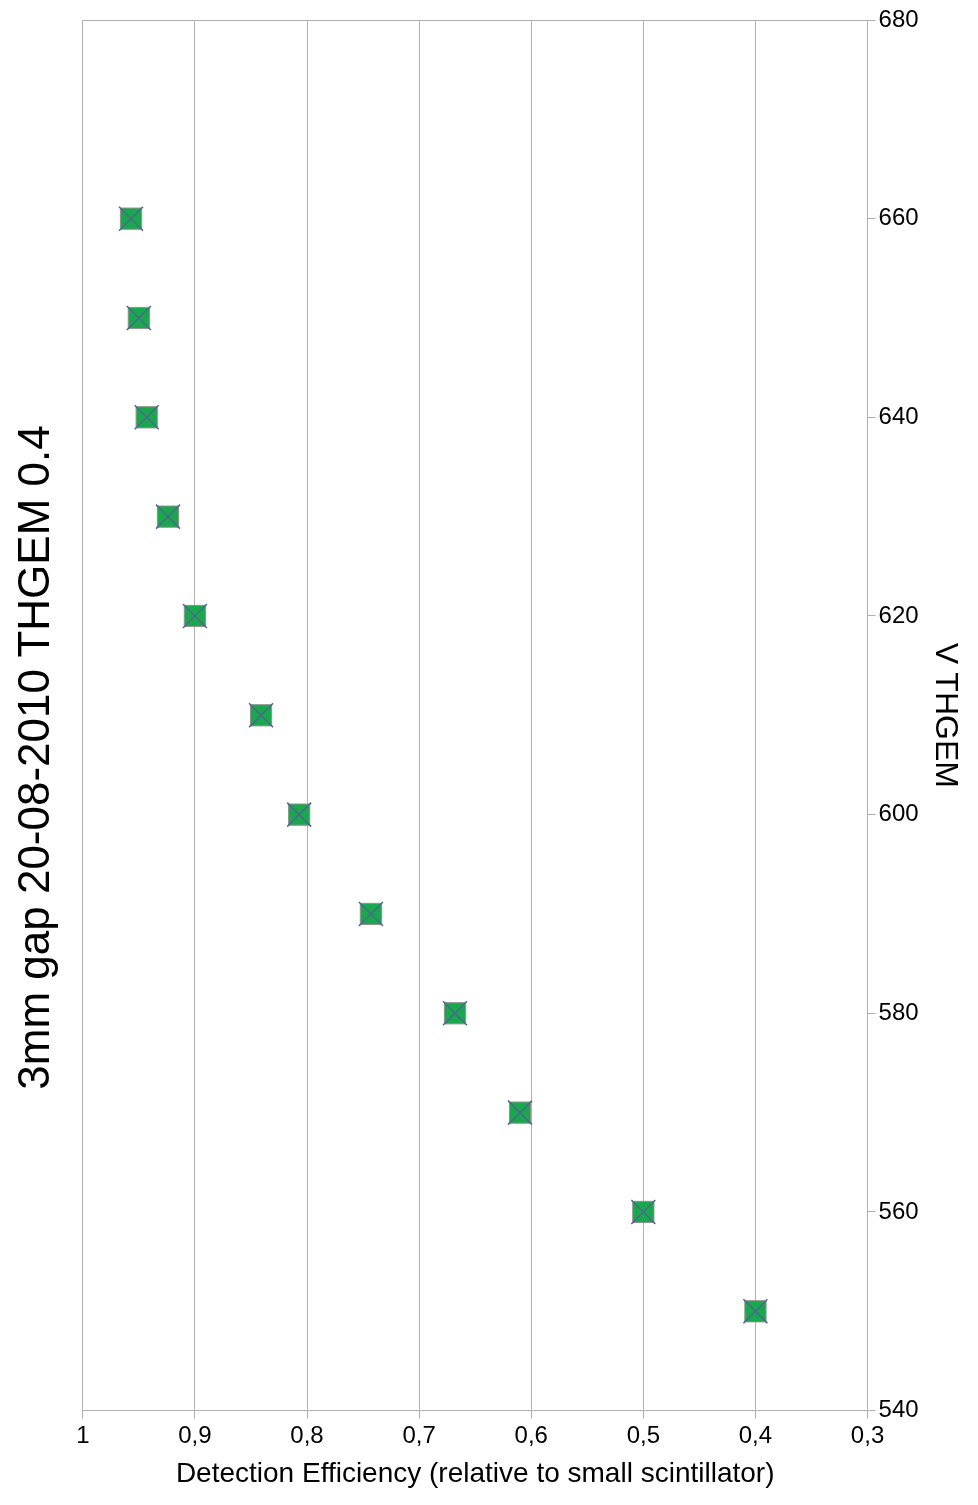 This screenshot has height=1505, width=978. Describe the element at coordinates (475, 1472) in the screenshot. I see `x-axis-title: Detection Efficiency (relative to small scintillator)` at that location.